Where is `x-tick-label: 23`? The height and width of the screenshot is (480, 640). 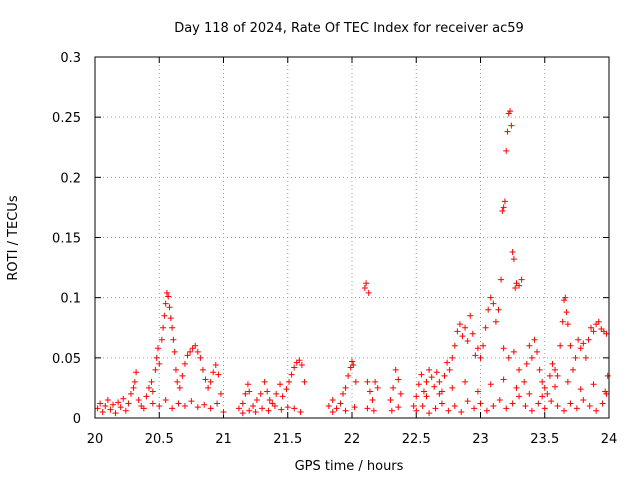 x-tick-label: 23 is located at coordinates (480, 439).